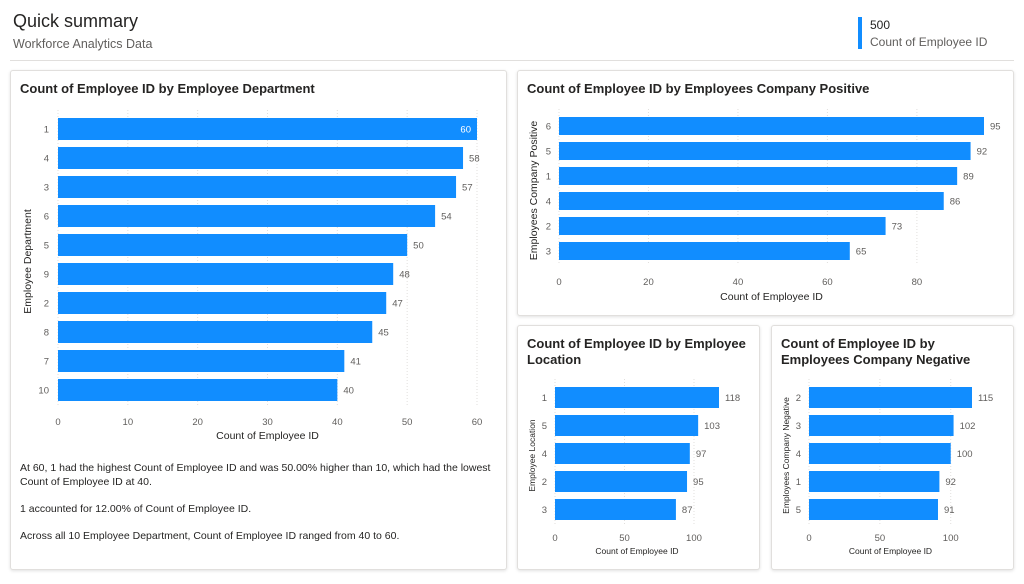 This screenshot has height=584, width=1024. What do you see at coordinates (534, 191) in the screenshot?
I see `y-axis-title: Employees Company Positive` at bounding box center [534, 191].